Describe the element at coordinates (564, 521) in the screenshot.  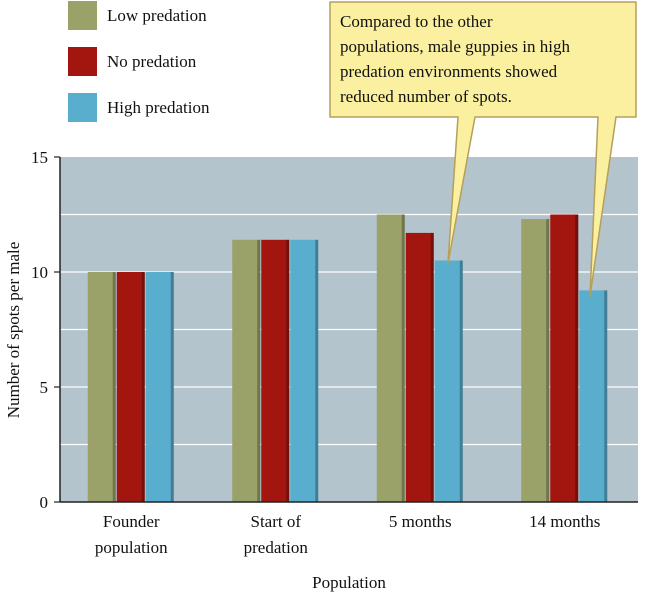
I see `x-tick-label: 14 months` at that location.